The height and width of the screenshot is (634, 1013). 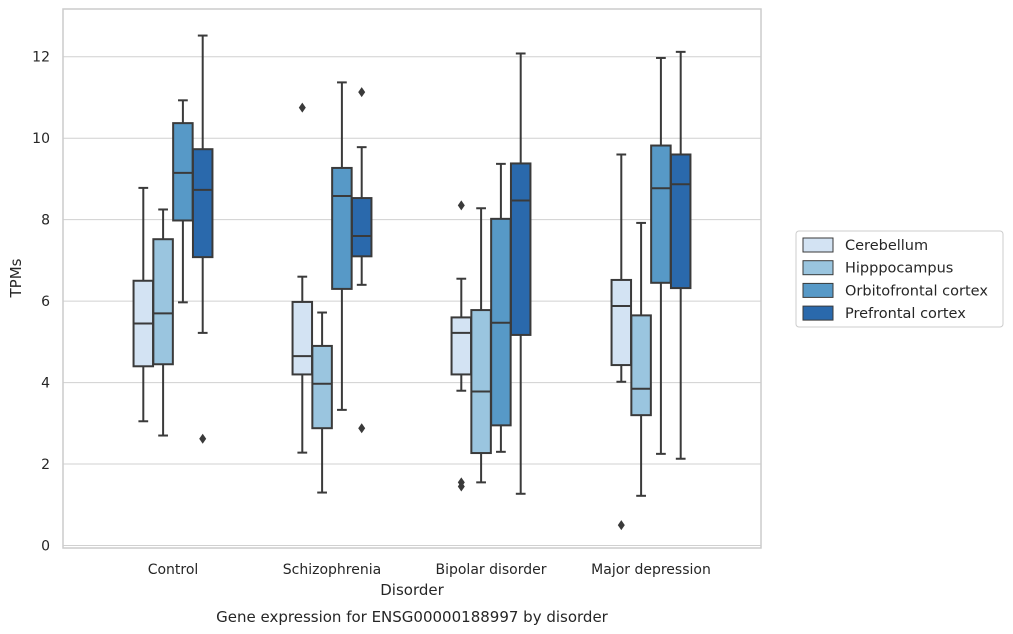 What do you see at coordinates (45, 384) in the screenshot?
I see `y-tick-label: 4` at bounding box center [45, 384].